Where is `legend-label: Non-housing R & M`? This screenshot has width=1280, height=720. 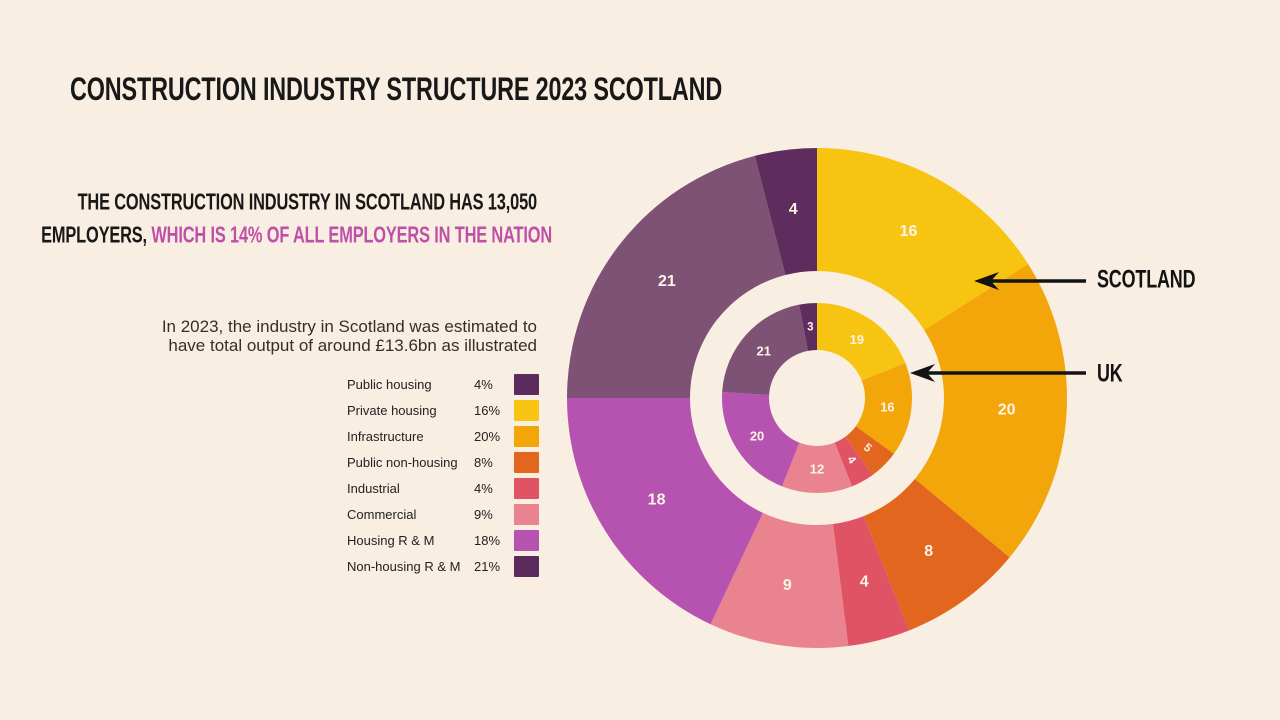 legend-label: Non-housing R & M is located at coordinates (404, 566).